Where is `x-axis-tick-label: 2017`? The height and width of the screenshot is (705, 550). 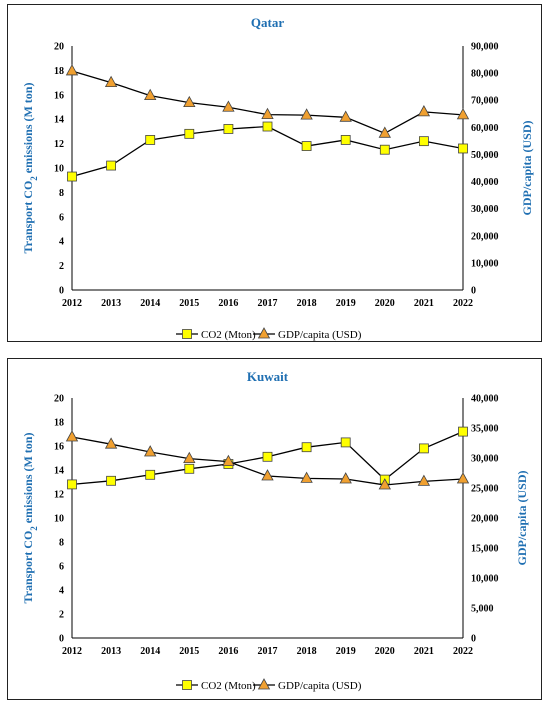
x-axis-tick-label: 2017 is located at coordinates (268, 303).